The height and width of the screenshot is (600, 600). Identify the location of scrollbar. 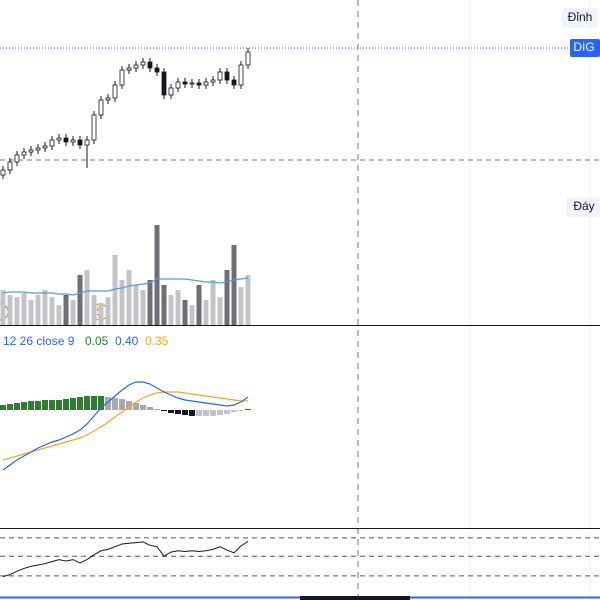
(355, 598).